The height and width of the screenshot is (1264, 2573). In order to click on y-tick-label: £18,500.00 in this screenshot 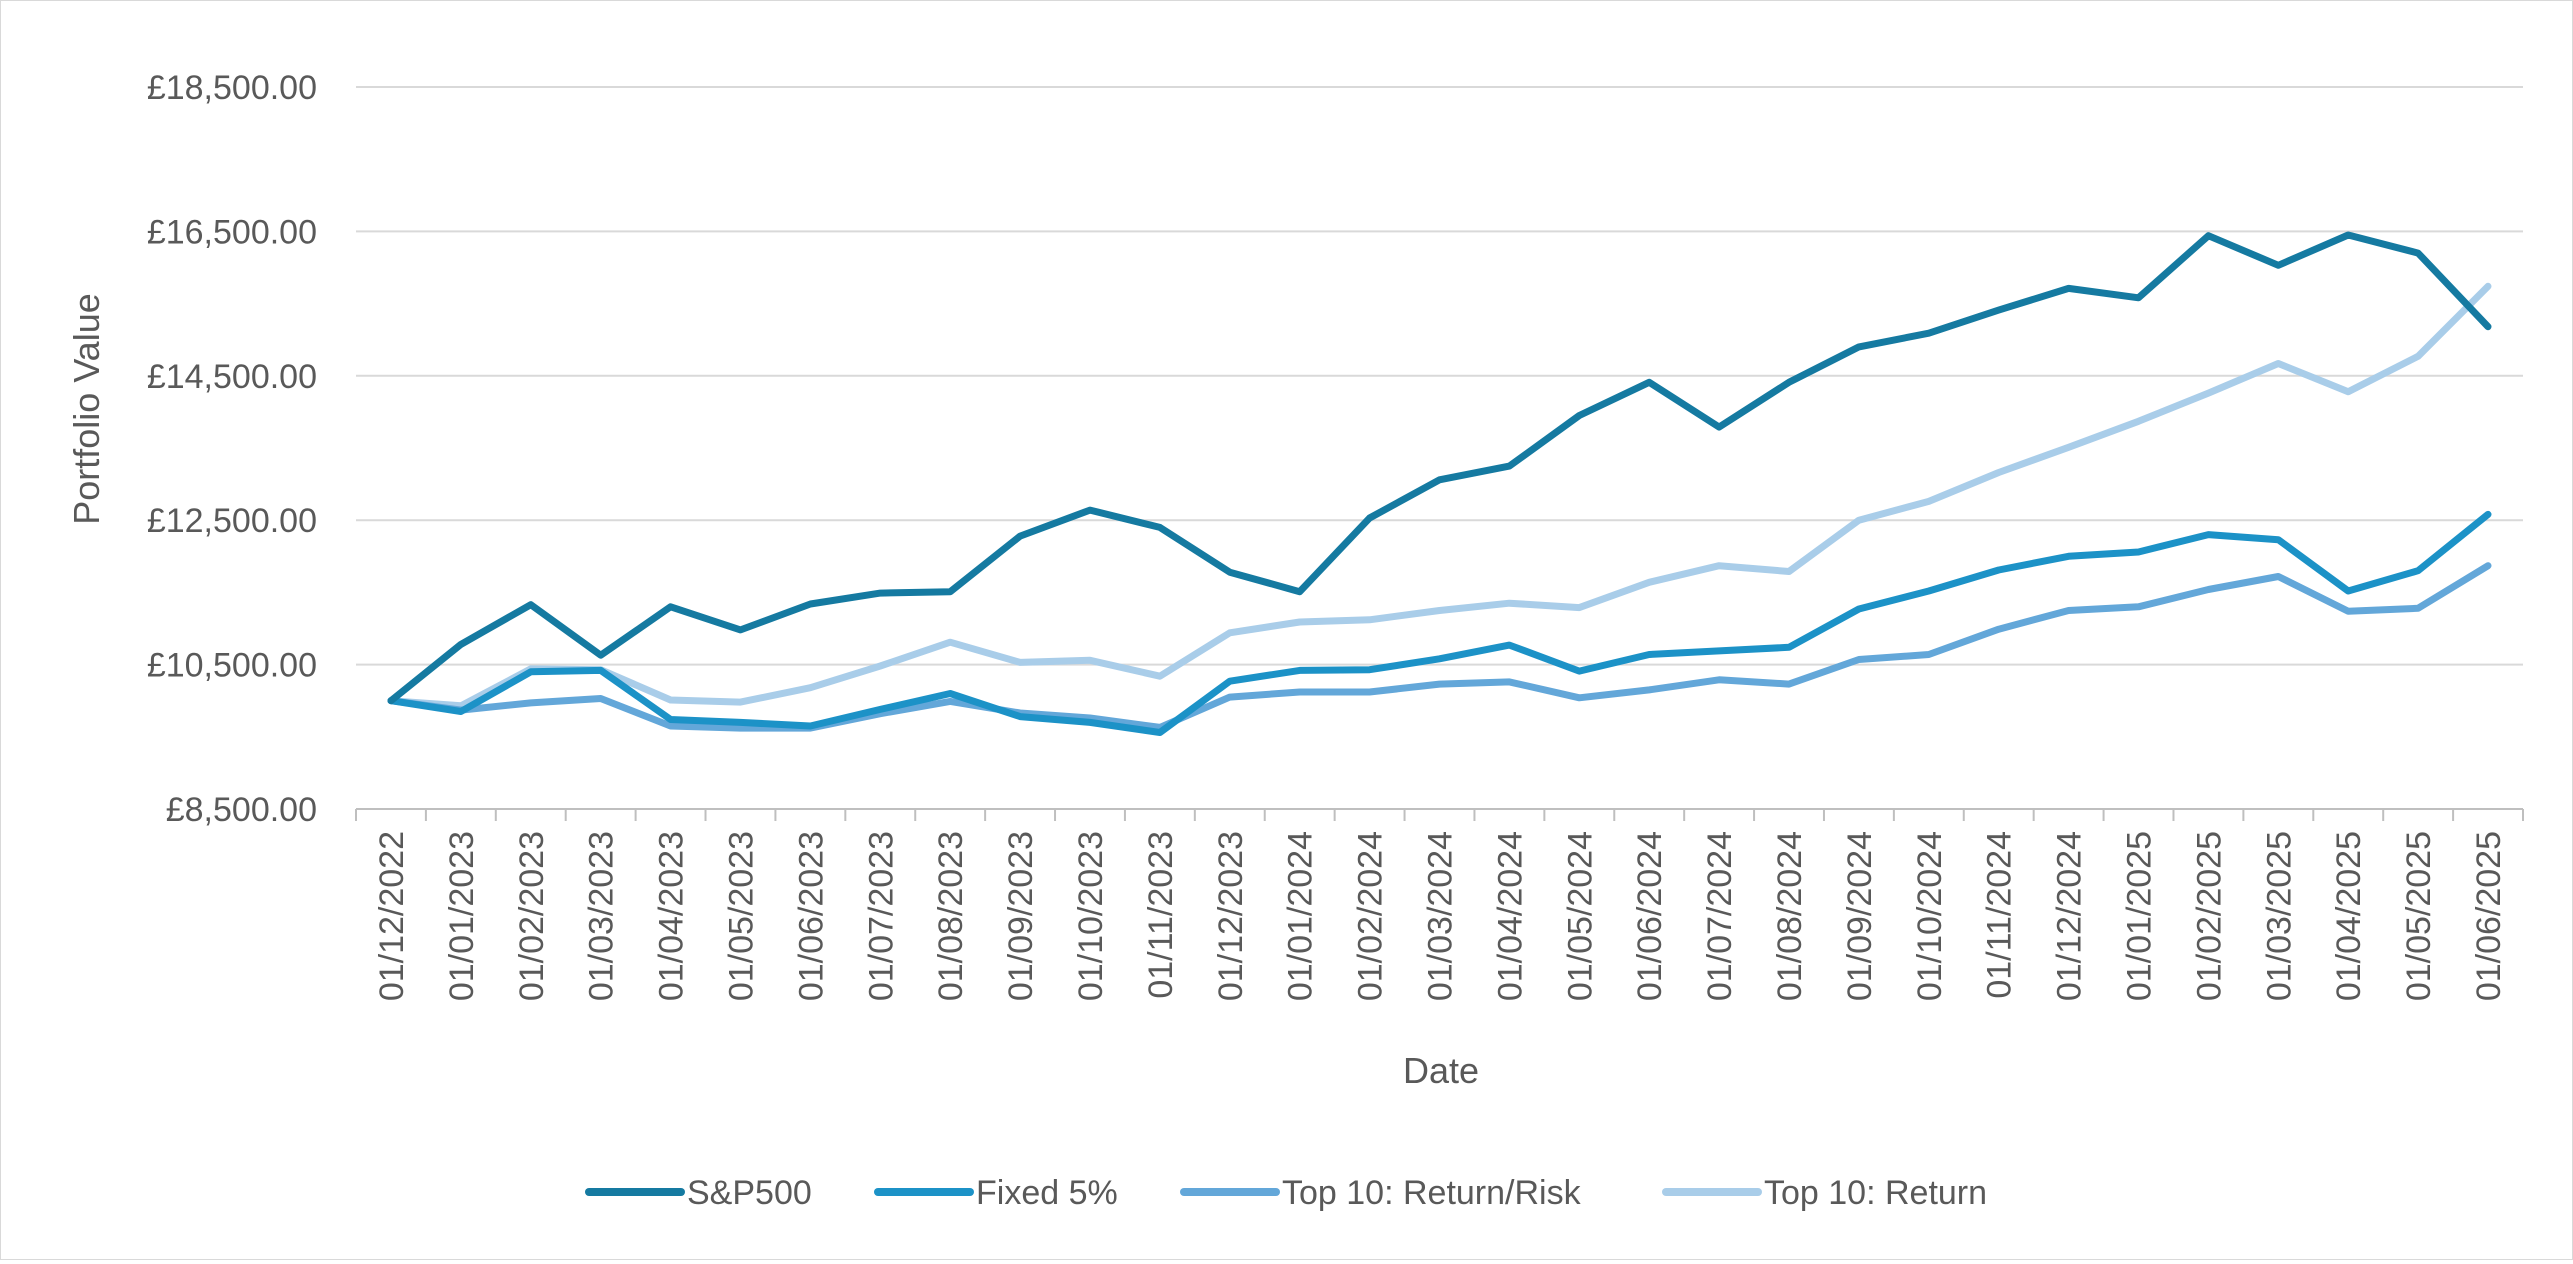, I will do `click(232, 88)`.